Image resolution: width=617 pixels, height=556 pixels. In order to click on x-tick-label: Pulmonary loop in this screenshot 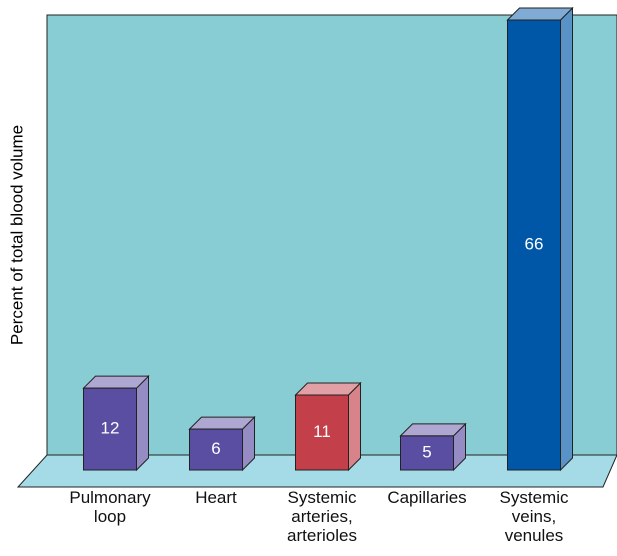, I will do `click(110, 507)`.